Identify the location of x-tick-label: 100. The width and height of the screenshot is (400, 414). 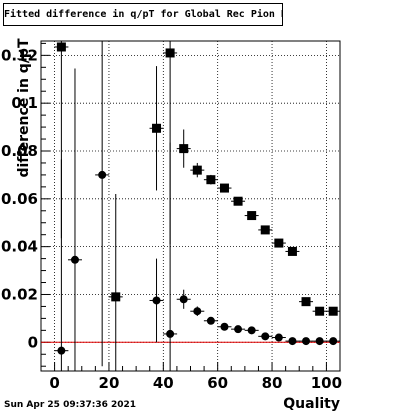
(326, 383).